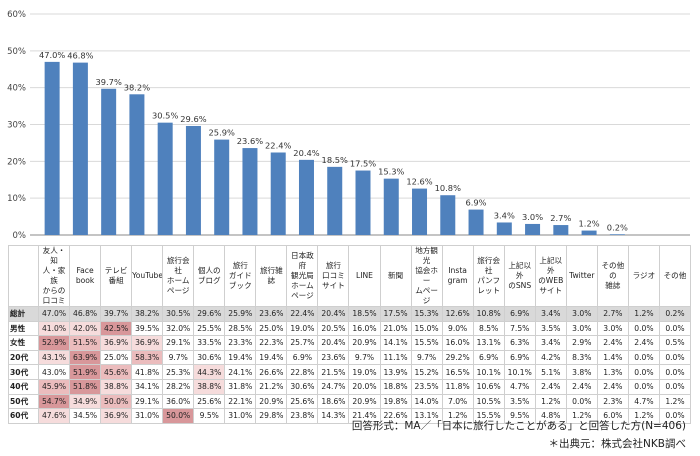  I want to click on table-cell: 45.6%, so click(116, 372).